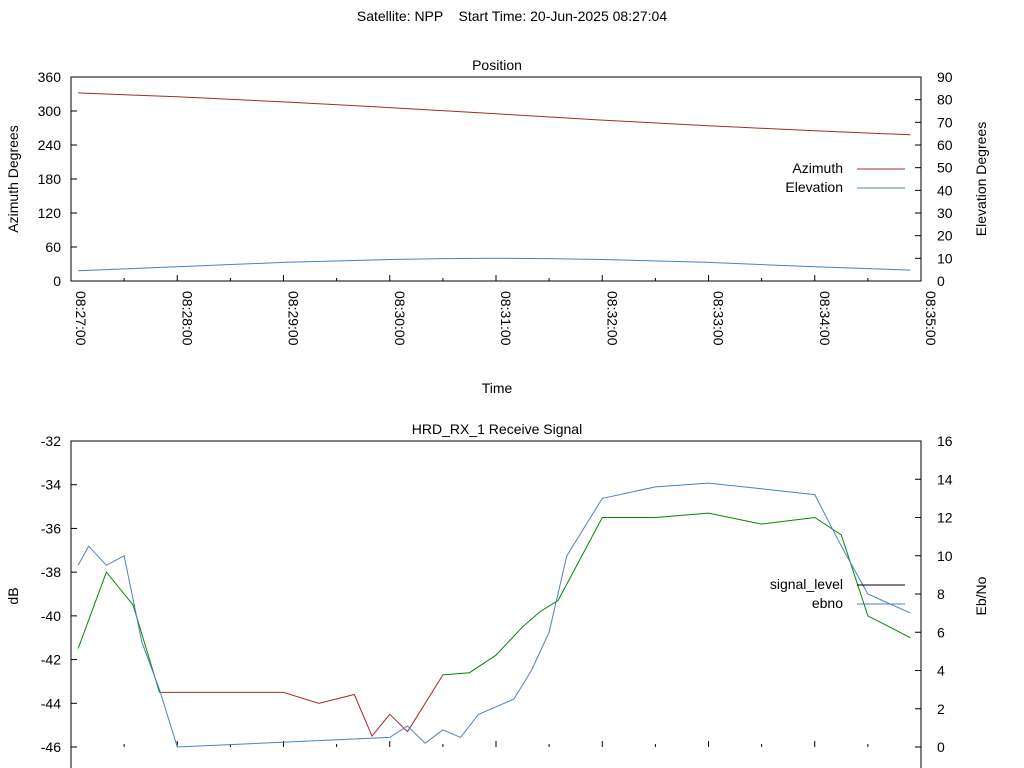 Image resolution: width=1024 pixels, height=768 pixels. Describe the element at coordinates (934, 179) in the screenshot. I see `elevation-y-axis: 0 10 20 30 40 50 60 70 80 90` at that location.